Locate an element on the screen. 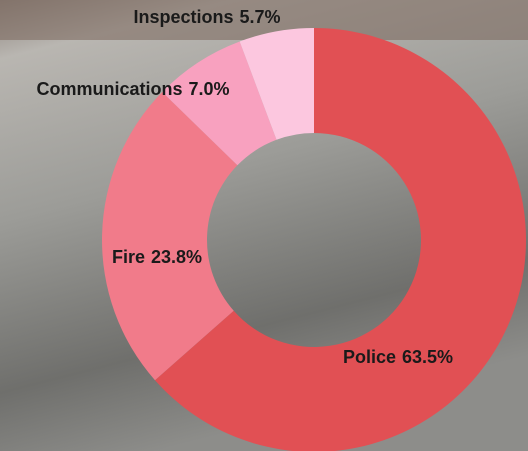  slice-label: Police 63.5% is located at coordinates (398, 357).